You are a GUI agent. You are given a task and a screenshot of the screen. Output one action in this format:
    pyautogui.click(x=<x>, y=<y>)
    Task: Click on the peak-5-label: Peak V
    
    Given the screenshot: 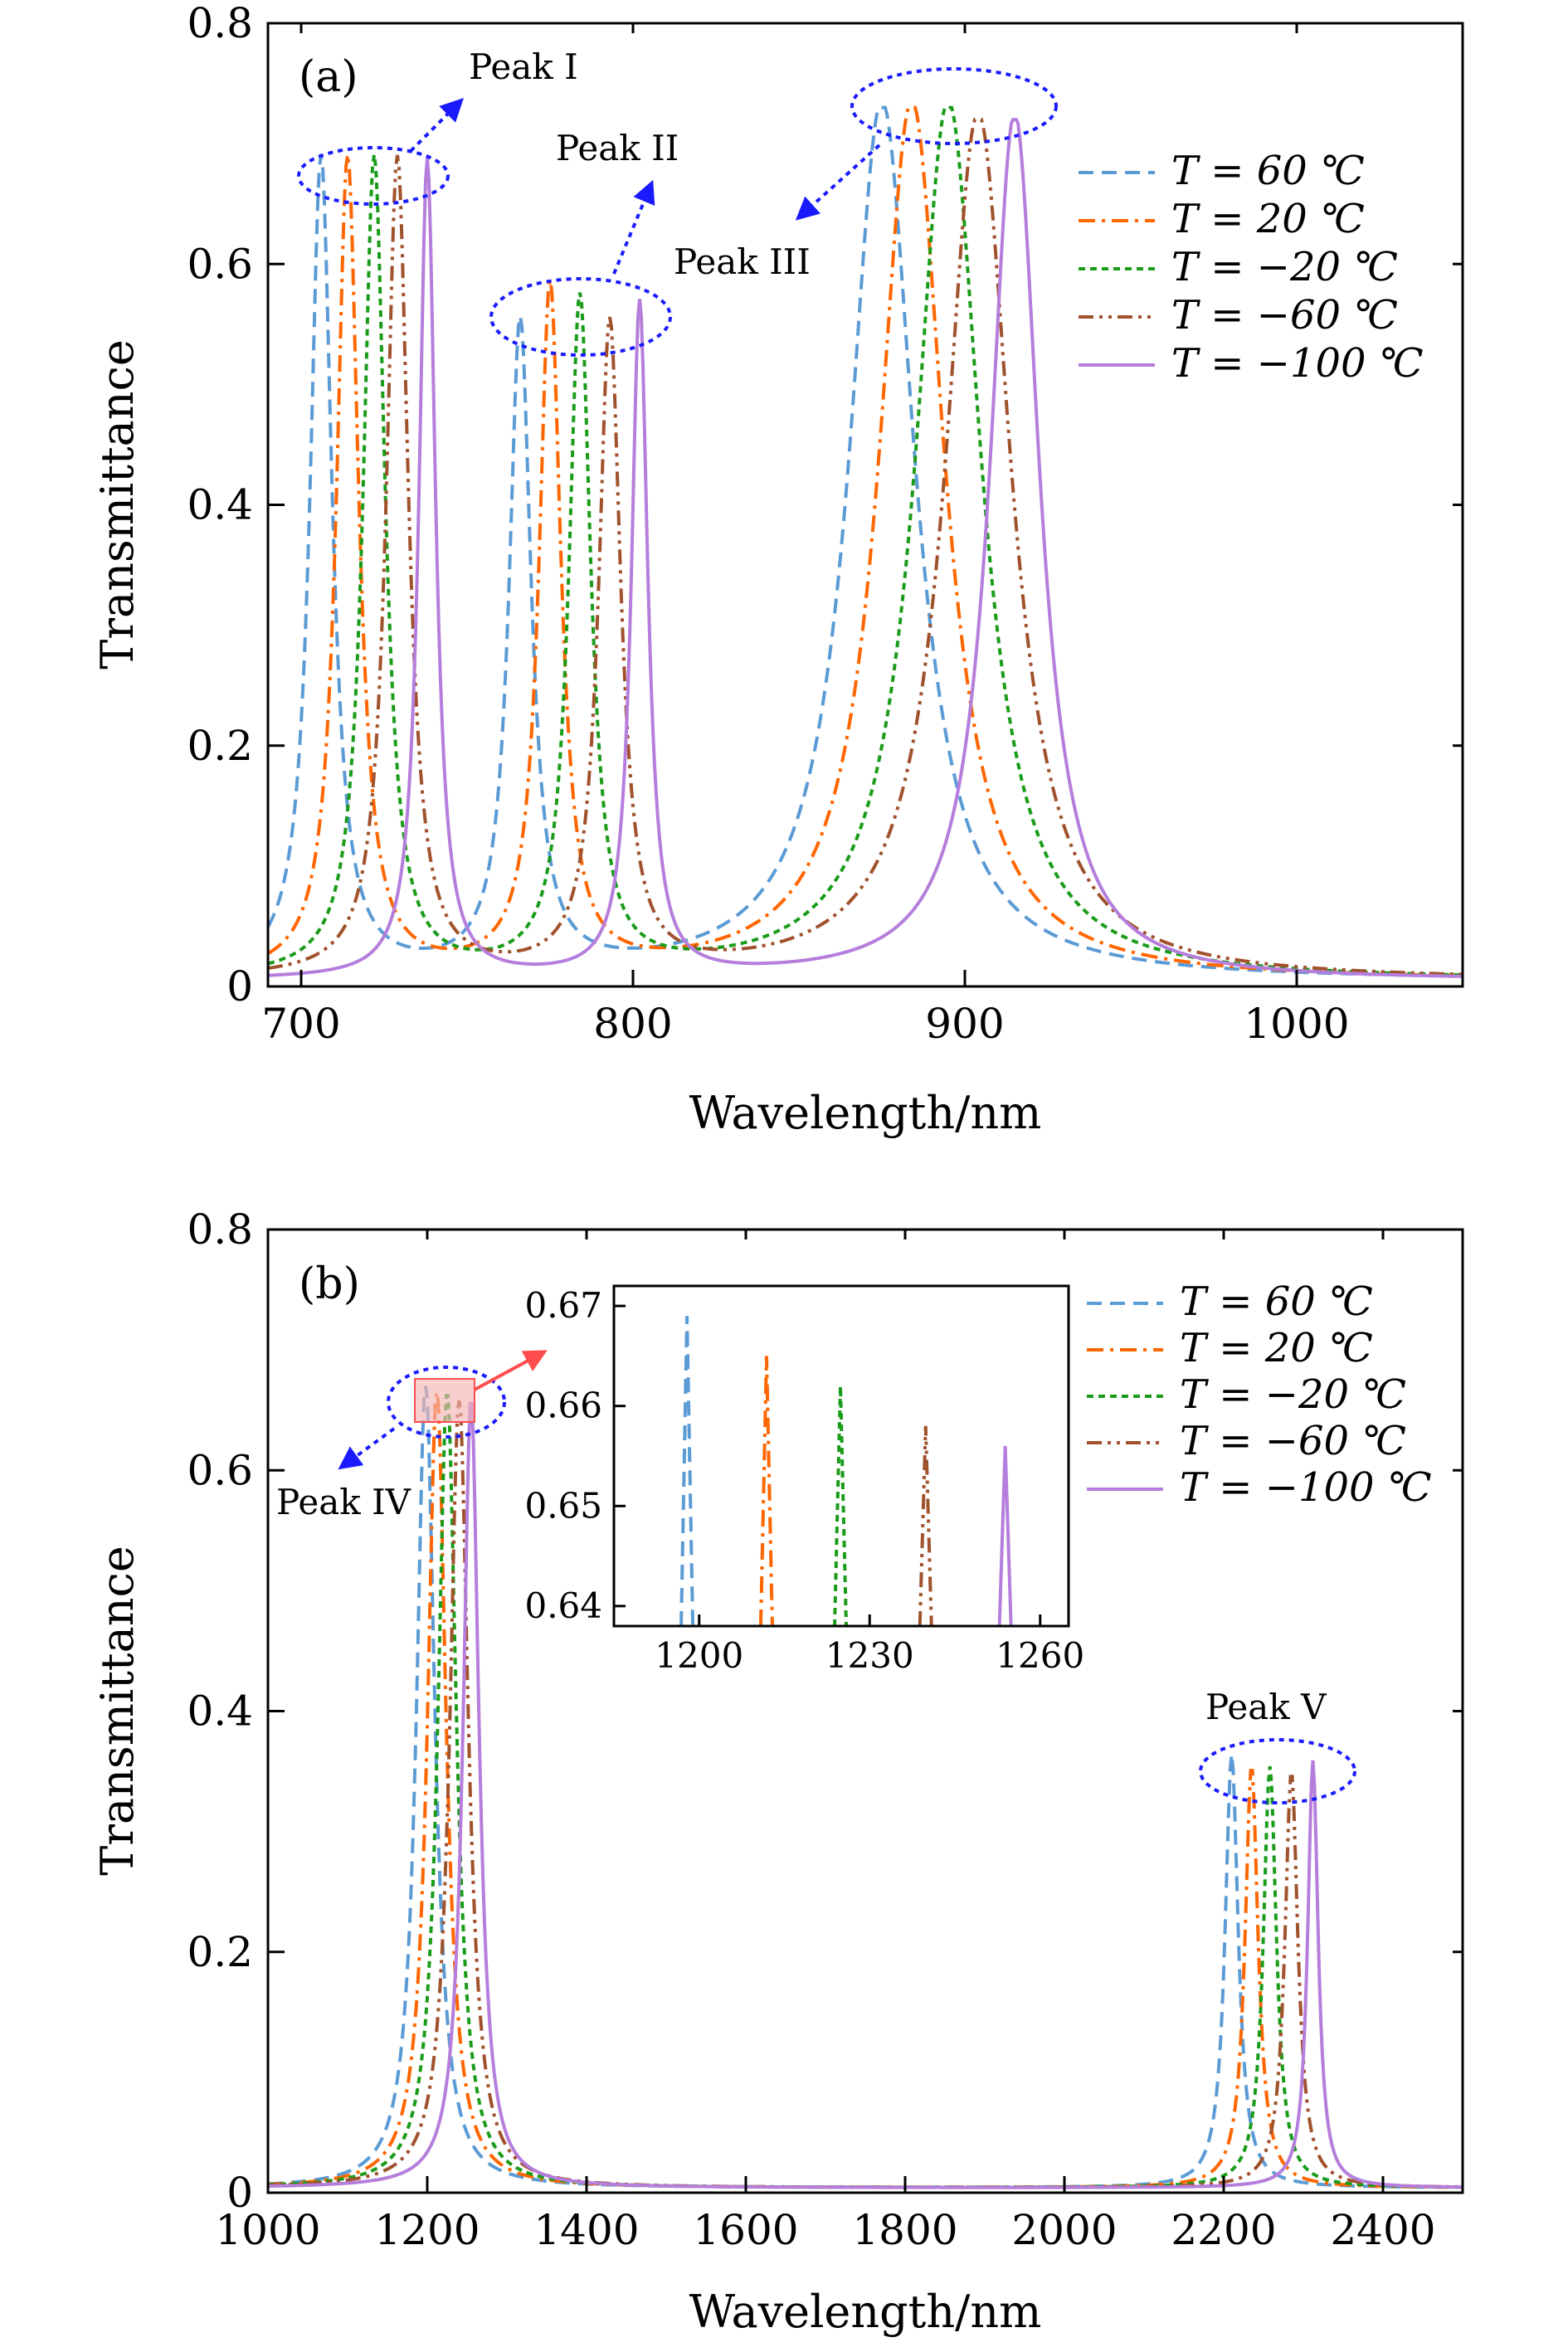 What is the action you would take?
    pyautogui.click(x=1266, y=1707)
    